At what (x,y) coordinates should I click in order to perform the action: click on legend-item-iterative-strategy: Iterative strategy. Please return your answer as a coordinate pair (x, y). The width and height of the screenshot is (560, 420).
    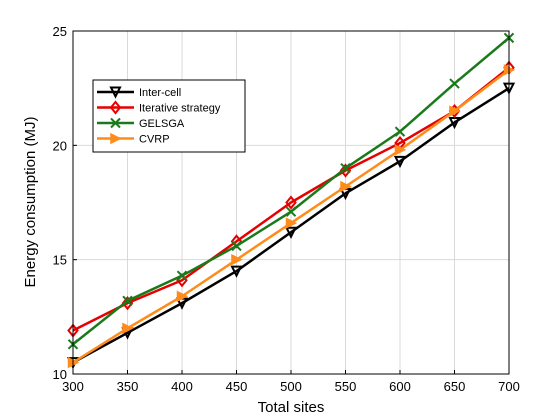
    Looking at the image, I should click on (159, 107).